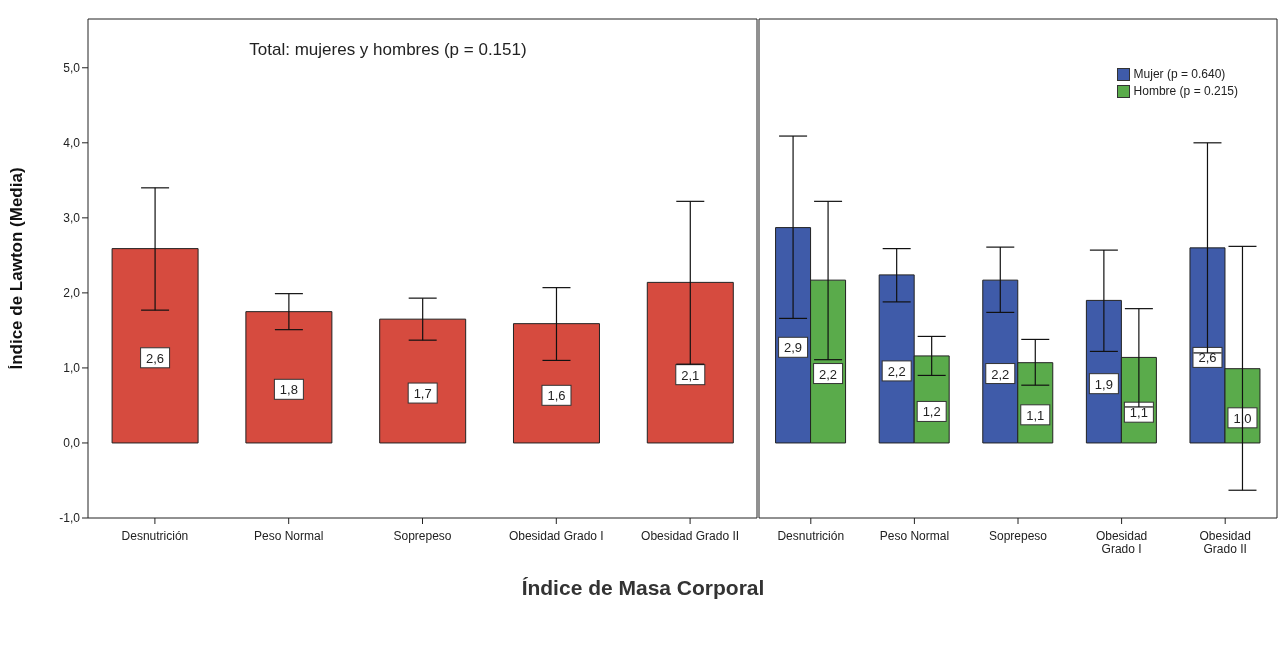 This screenshot has height=648, width=1285. Describe the element at coordinates (1103, 384) in the screenshot. I see `data-label: 1,9` at that location.